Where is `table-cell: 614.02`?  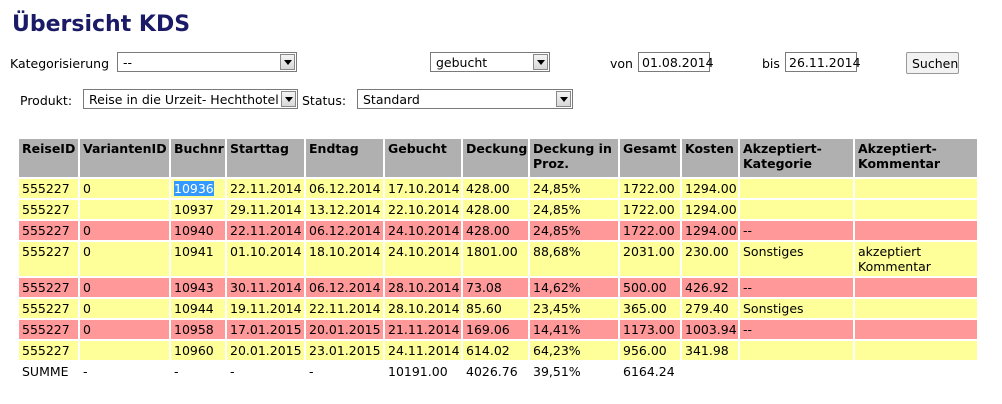 table-cell: 614.02 is located at coordinates (495, 350).